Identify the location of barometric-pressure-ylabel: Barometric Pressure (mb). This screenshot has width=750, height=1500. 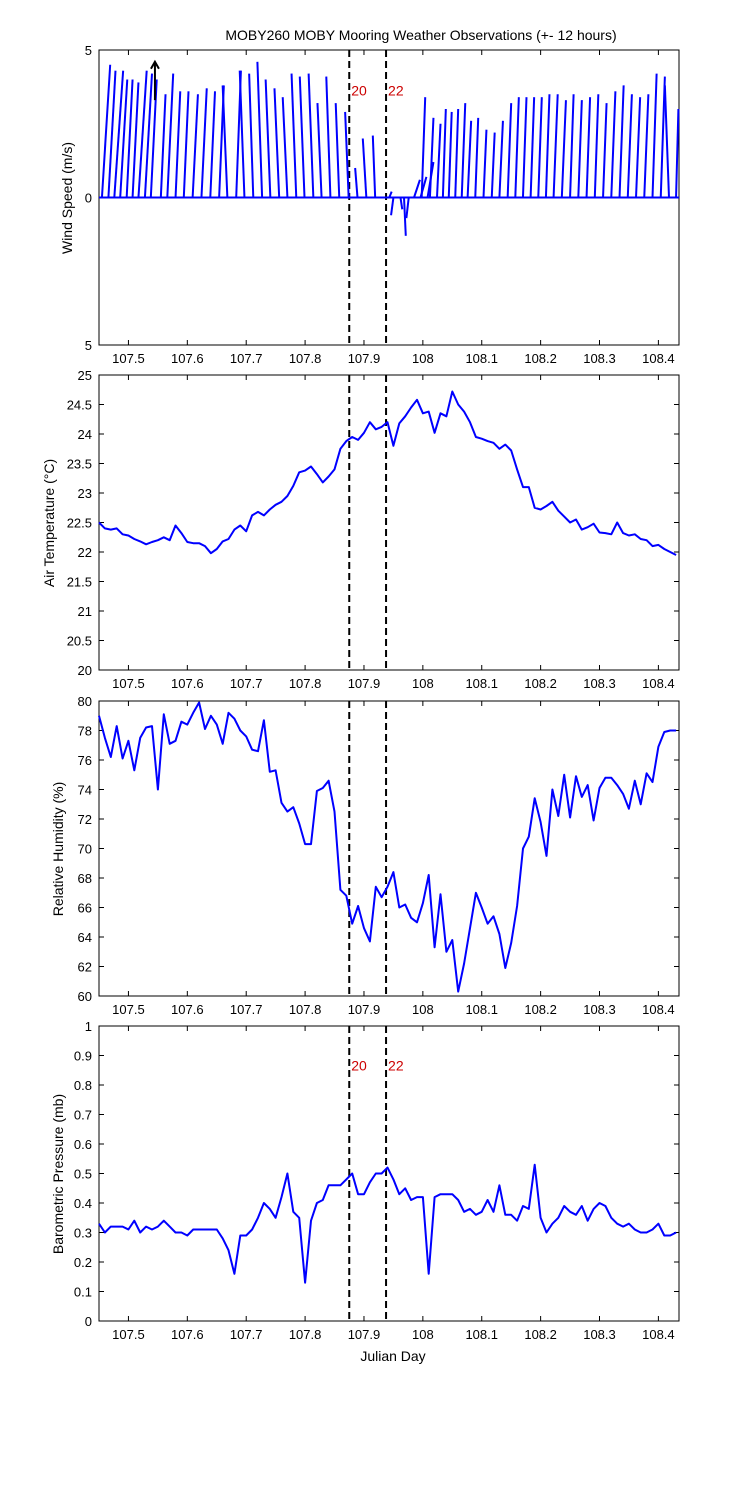
(58, 1174).